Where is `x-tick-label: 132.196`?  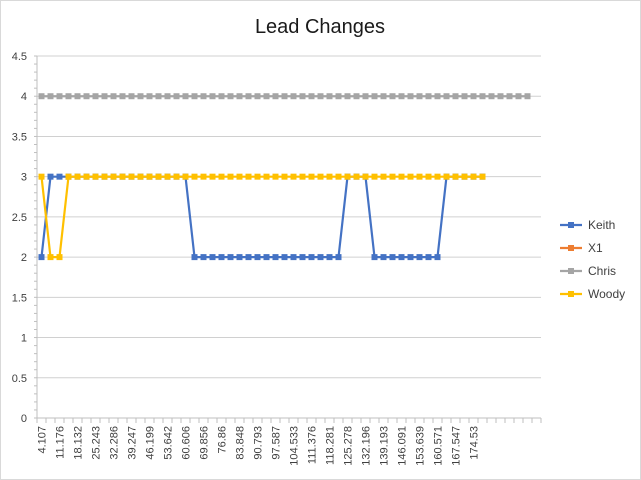
x-tick-label: 132.196 is located at coordinates (367, 446).